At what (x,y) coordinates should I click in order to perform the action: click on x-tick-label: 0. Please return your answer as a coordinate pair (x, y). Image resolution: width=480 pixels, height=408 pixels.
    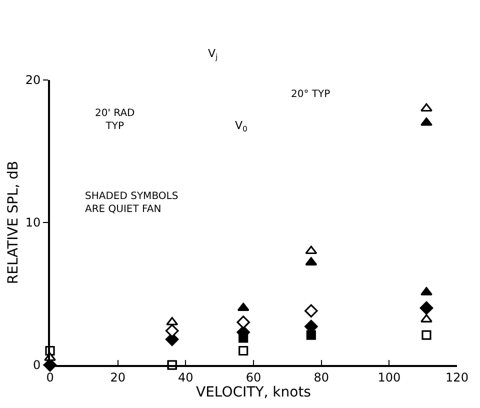
    Looking at the image, I should click on (50, 377).